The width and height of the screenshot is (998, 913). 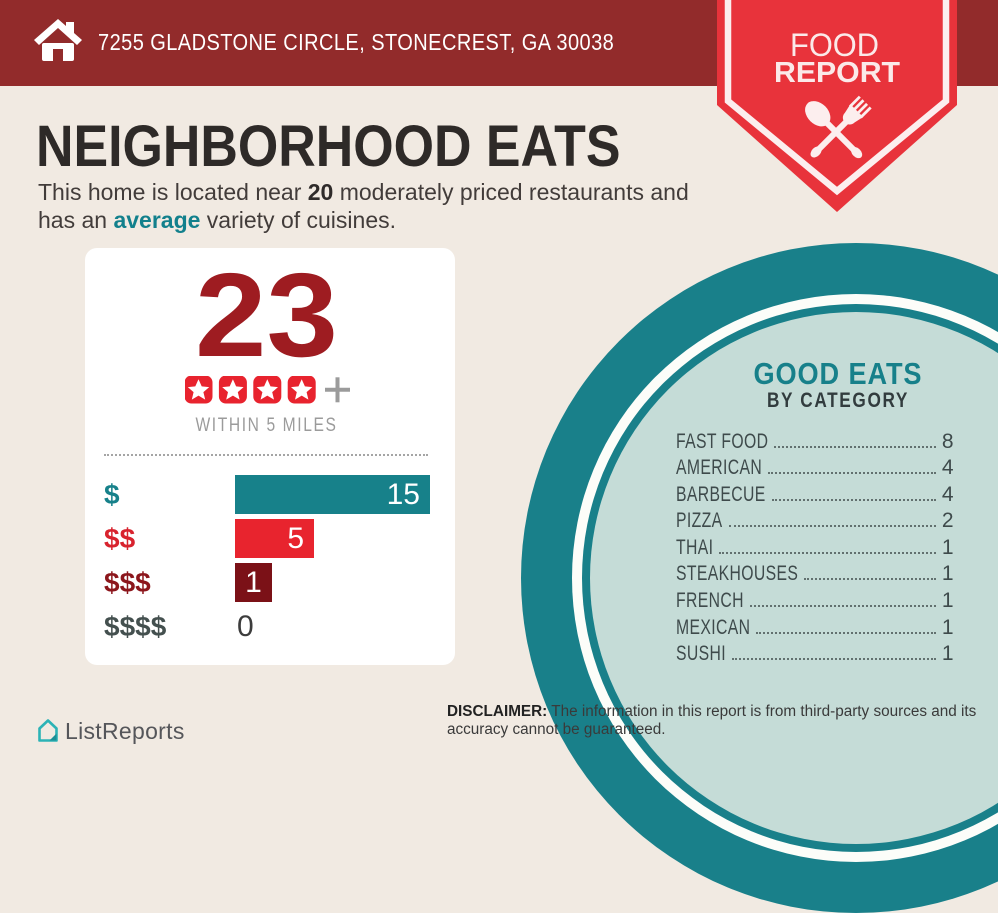 I want to click on svg-text: FOOD, so click(x=834, y=45).